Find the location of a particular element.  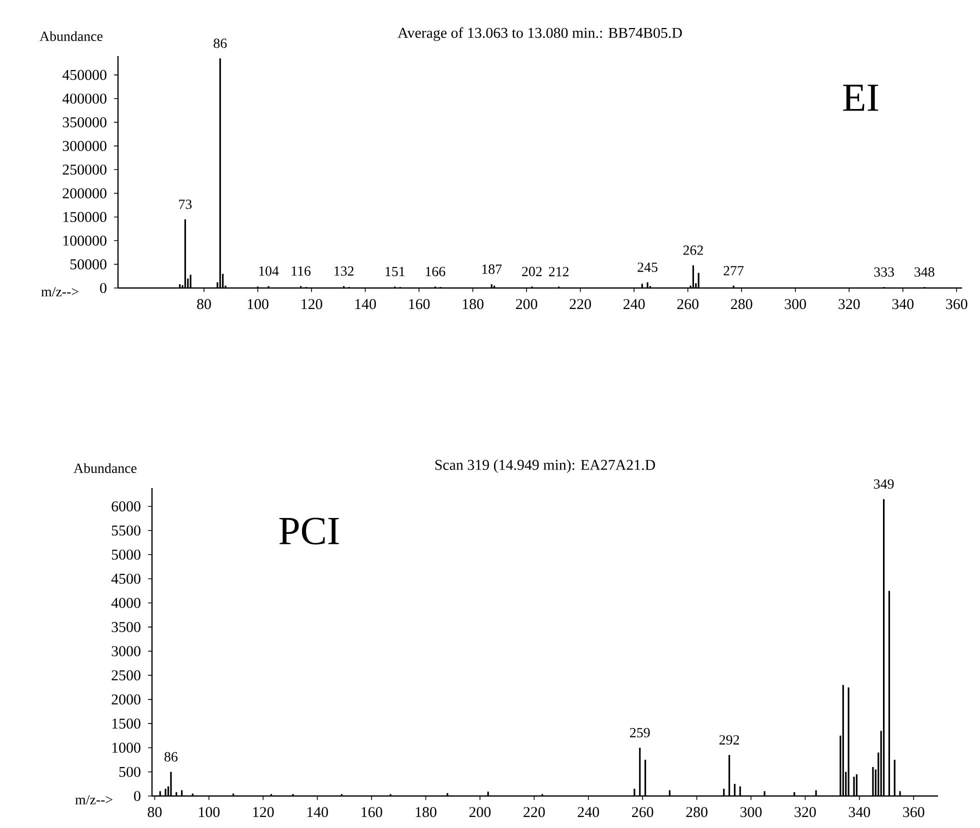

annotation: 277 is located at coordinates (734, 271).